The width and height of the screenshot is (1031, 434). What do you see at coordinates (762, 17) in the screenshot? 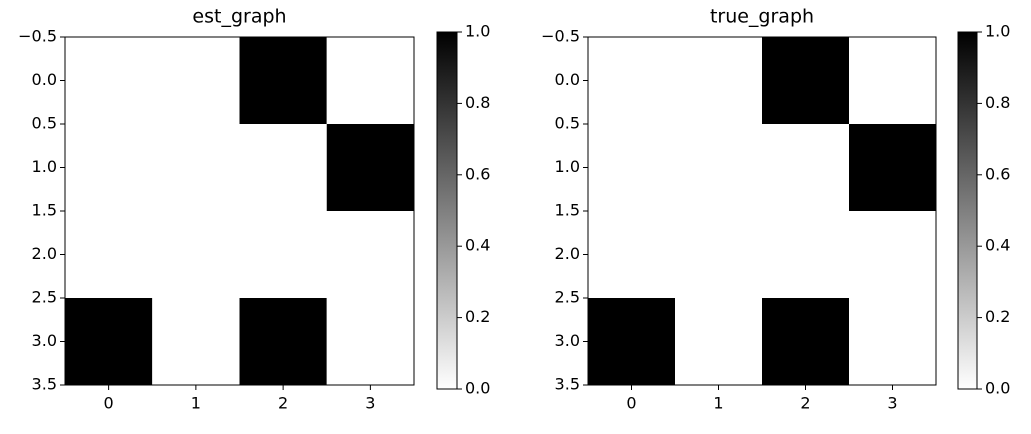
I see `chart-title: true_graph` at bounding box center [762, 17].